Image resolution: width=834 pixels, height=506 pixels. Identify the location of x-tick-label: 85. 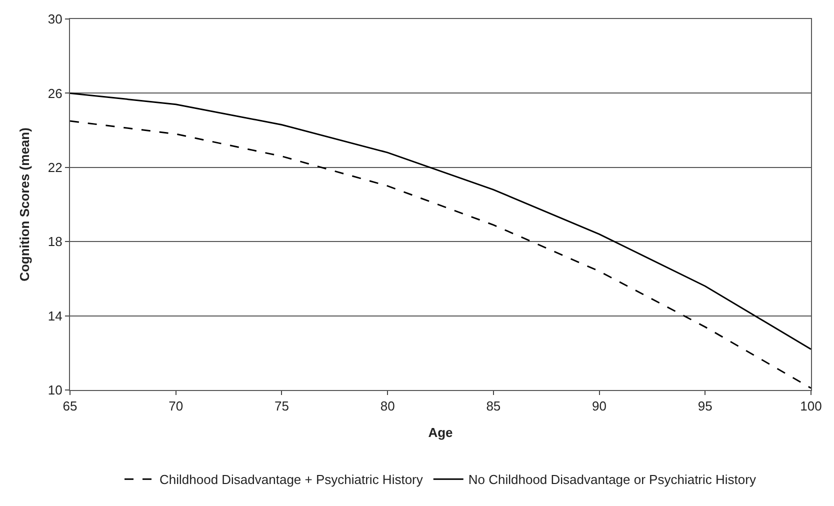
(493, 406).